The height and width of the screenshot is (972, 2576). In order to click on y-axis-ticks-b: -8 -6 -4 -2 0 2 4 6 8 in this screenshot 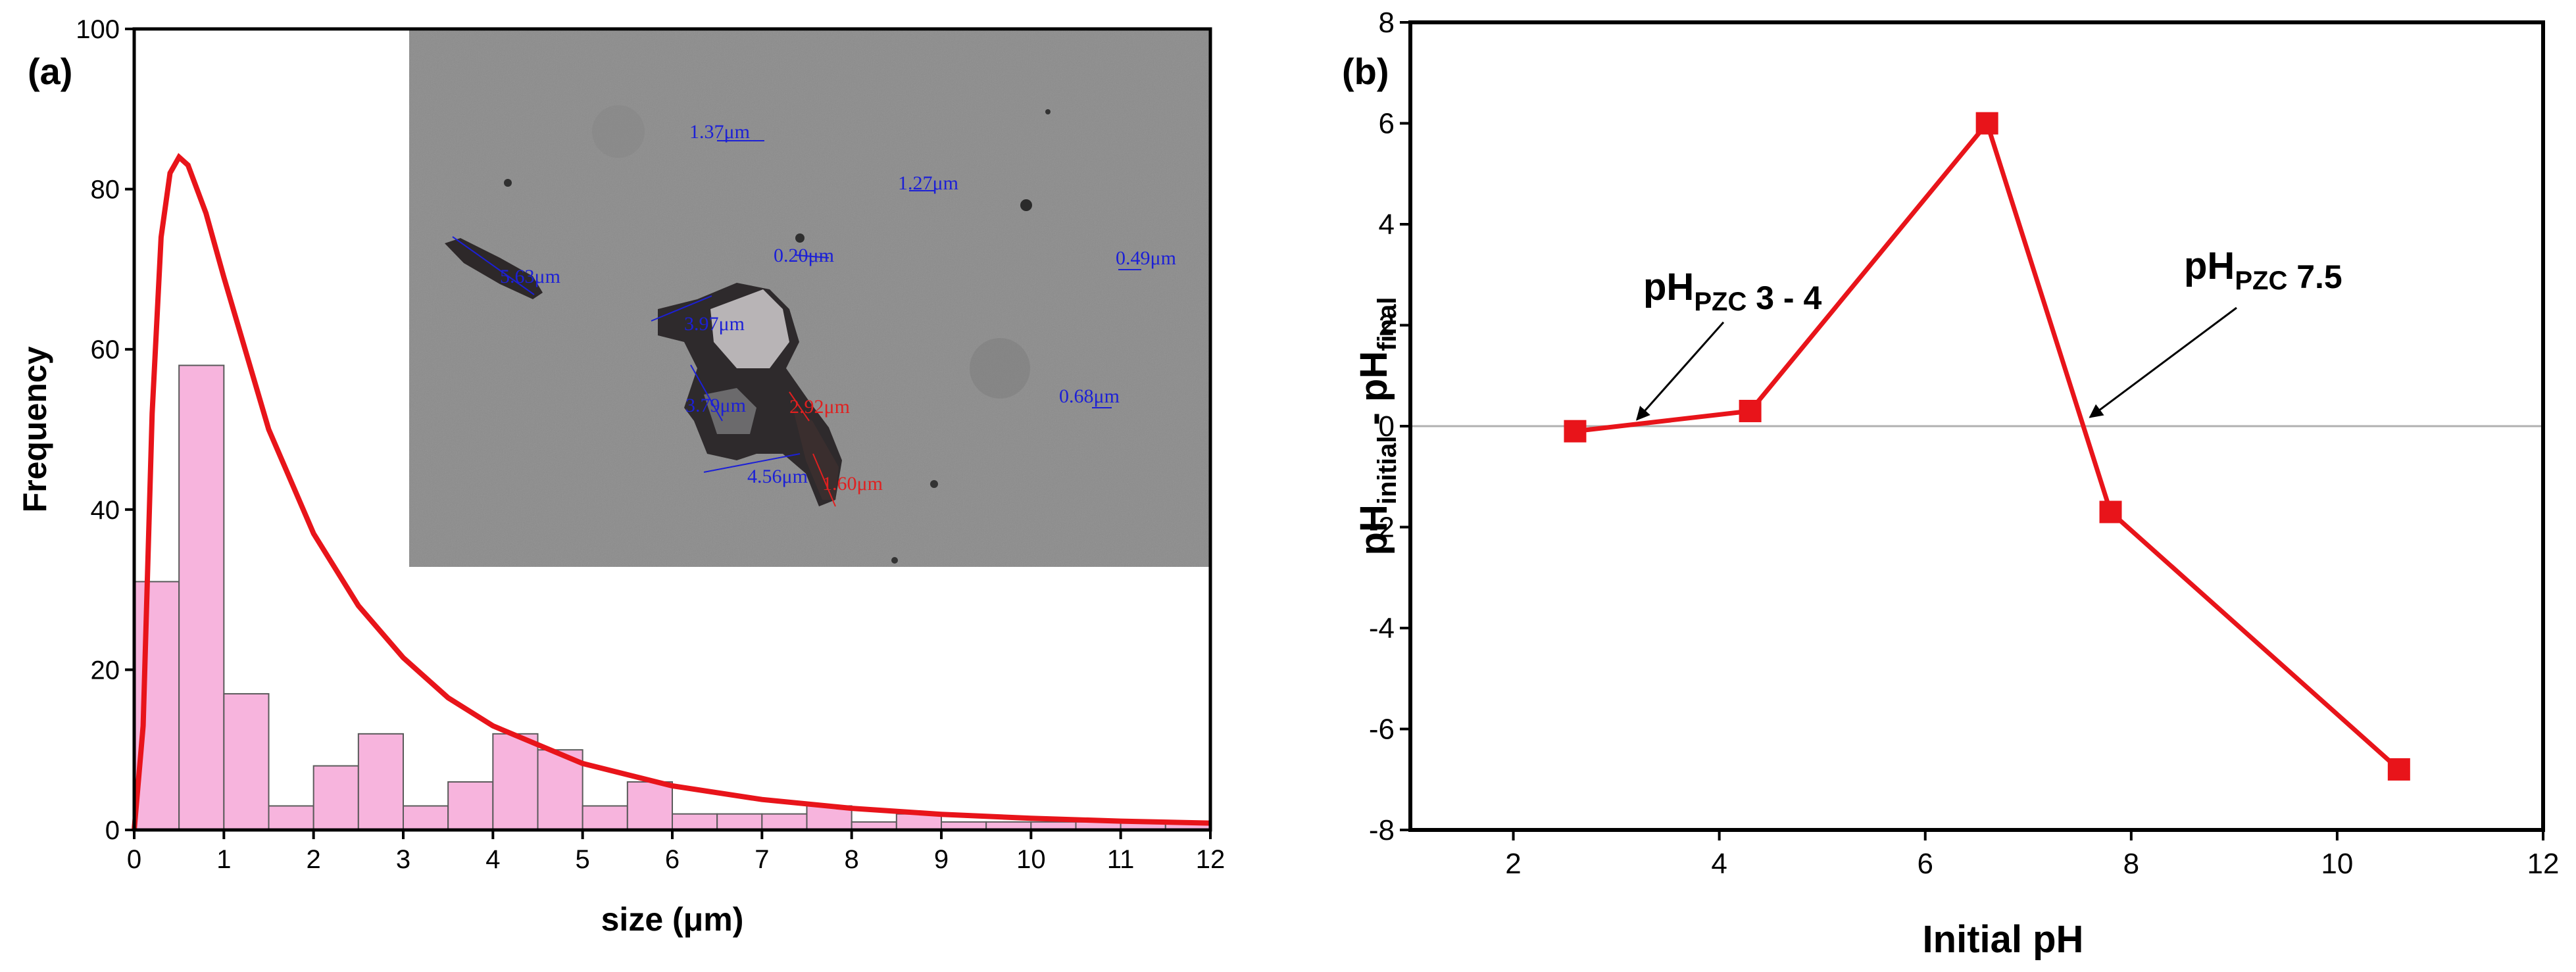, I will do `click(1389, 427)`.